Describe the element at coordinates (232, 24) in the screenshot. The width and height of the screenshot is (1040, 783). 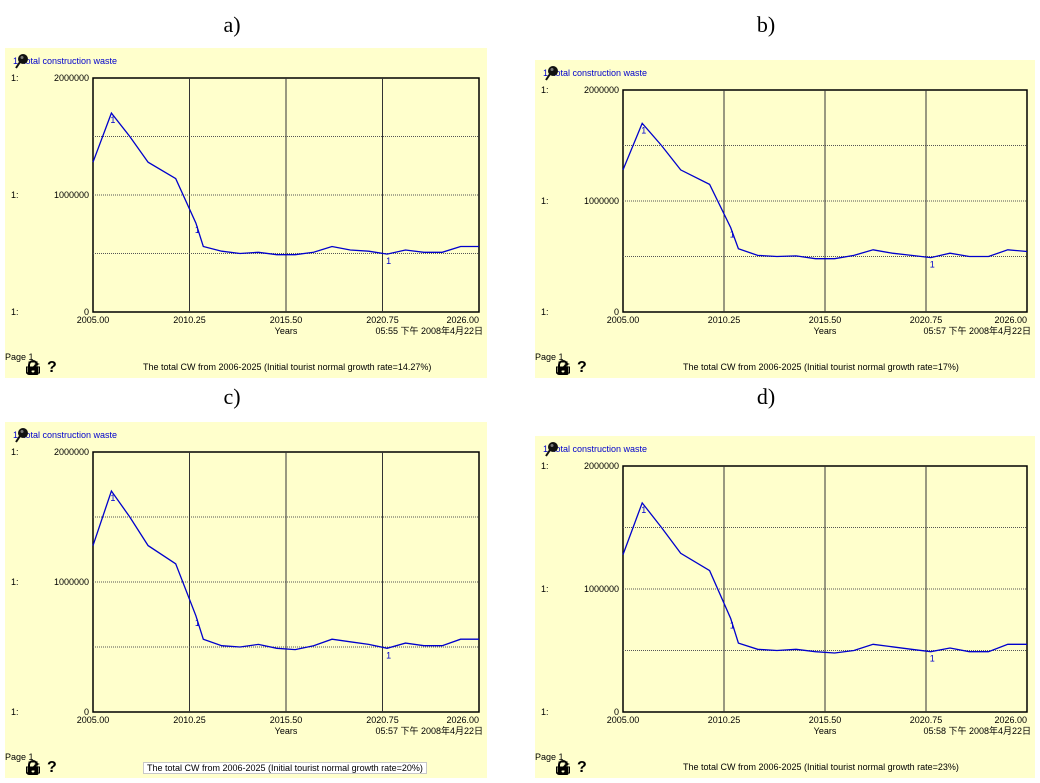
I see `panel-letter-a: a)` at that location.